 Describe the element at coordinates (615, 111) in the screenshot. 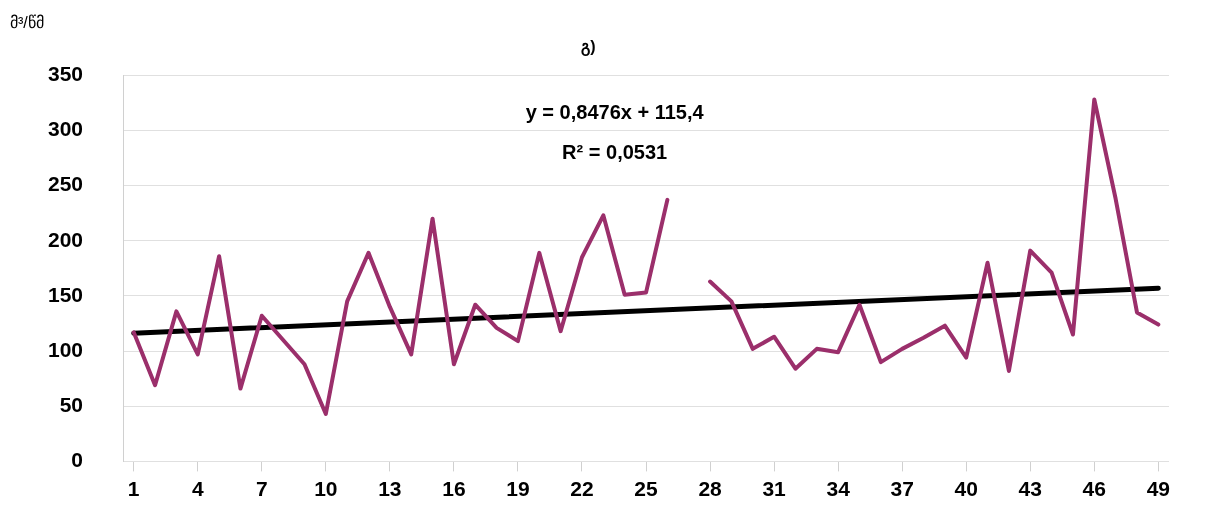

I see `annotation: y = 0,8476x + 115,4` at that location.